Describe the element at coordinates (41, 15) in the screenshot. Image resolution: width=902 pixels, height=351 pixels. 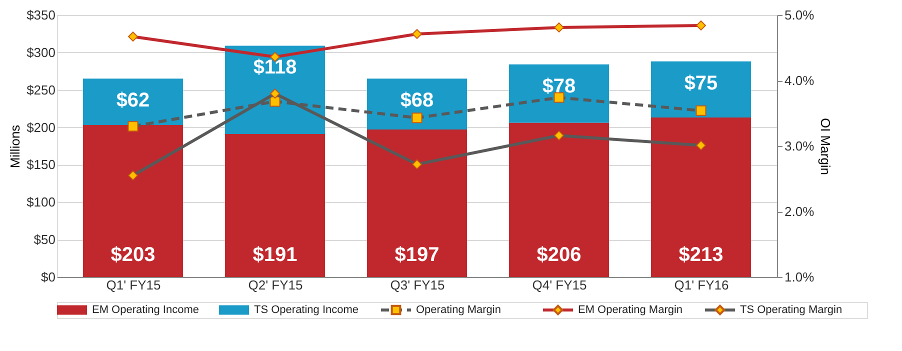
I see `y-tick-label: $350` at that location.